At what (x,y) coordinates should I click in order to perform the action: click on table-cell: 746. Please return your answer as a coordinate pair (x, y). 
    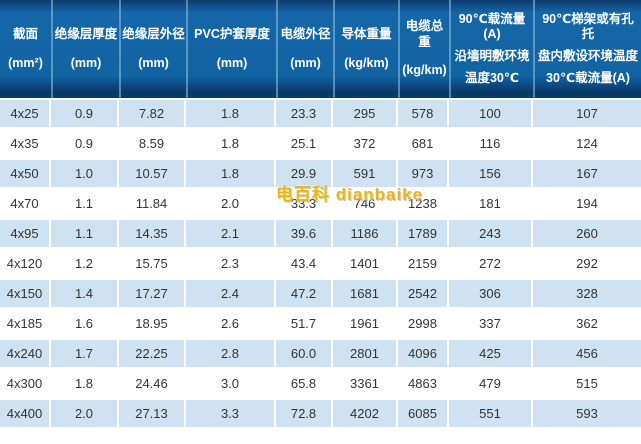
    Looking at the image, I should click on (364, 203).